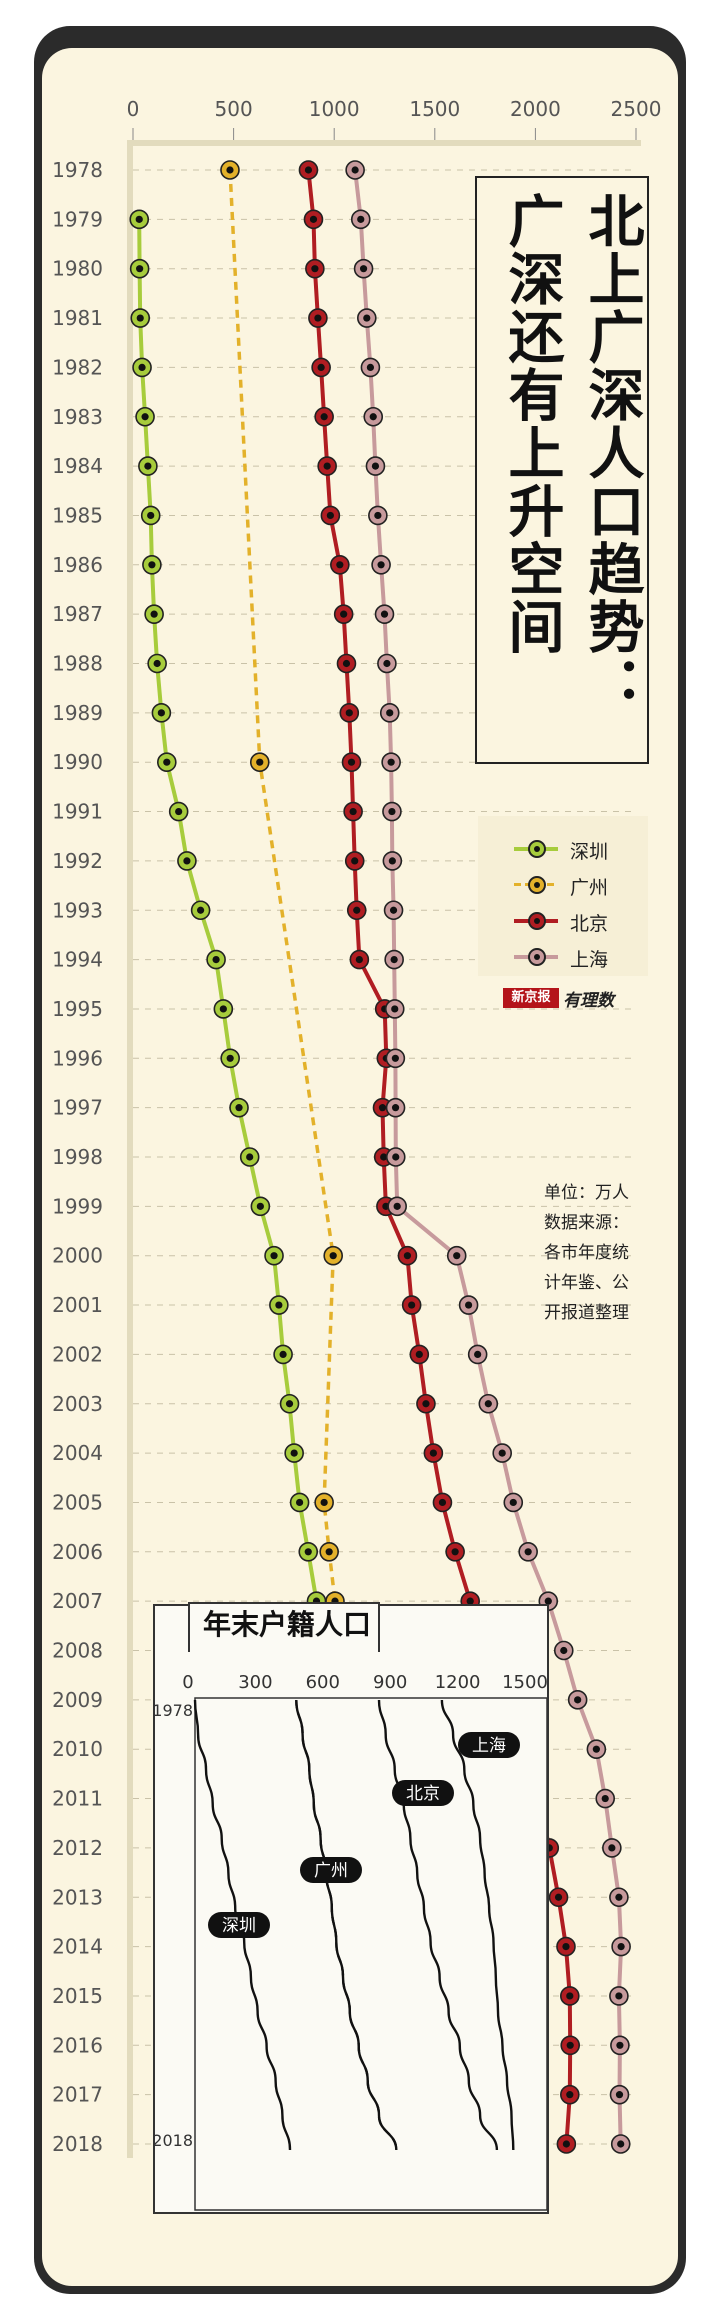 The image size is (720, 2322). Describe the element at coordinates (588, 1001) in the screenshot. I see `logo-text: 有理数` at that location.